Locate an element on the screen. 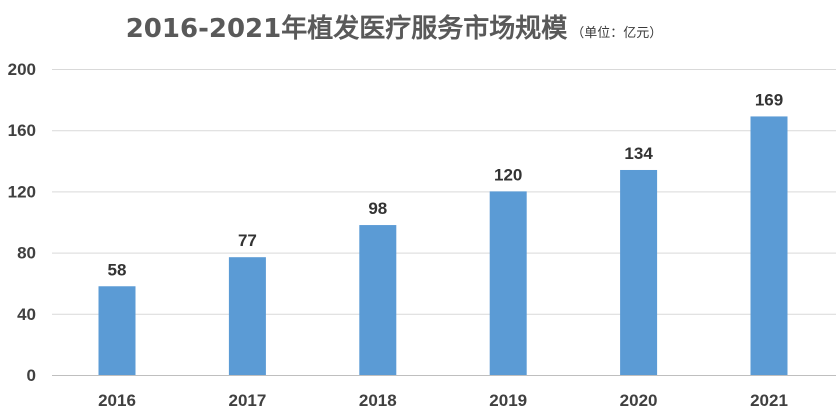 The height and width of the screenshot is (411, 840). x-tick-label: 2017 is located at coordinates (247, 400).